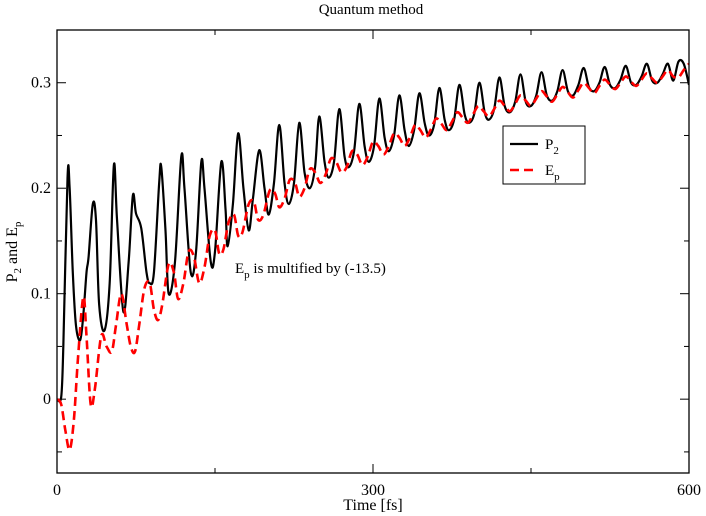 The height and width of the screenshot is (516, 706). I want to click on x-tick-label: 0, so click(57, 490).